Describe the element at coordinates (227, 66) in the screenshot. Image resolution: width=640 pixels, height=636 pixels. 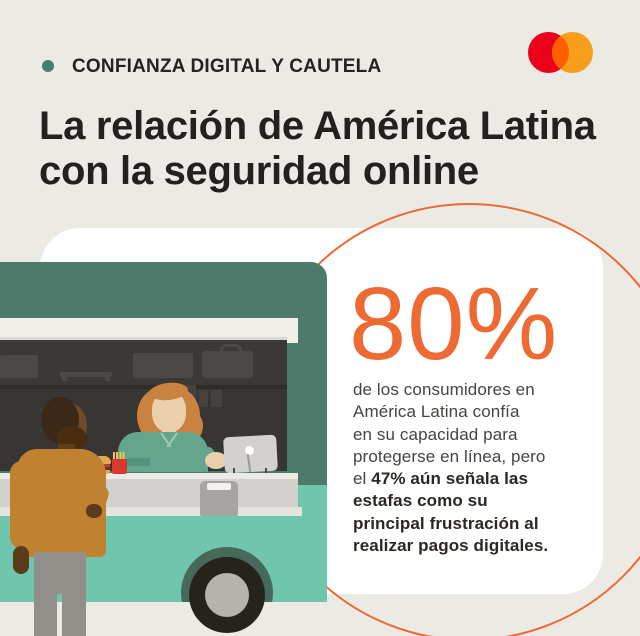
I see `eyebrow-label: CONFIANZA DIGITAL Y CAUTELA` at that location.